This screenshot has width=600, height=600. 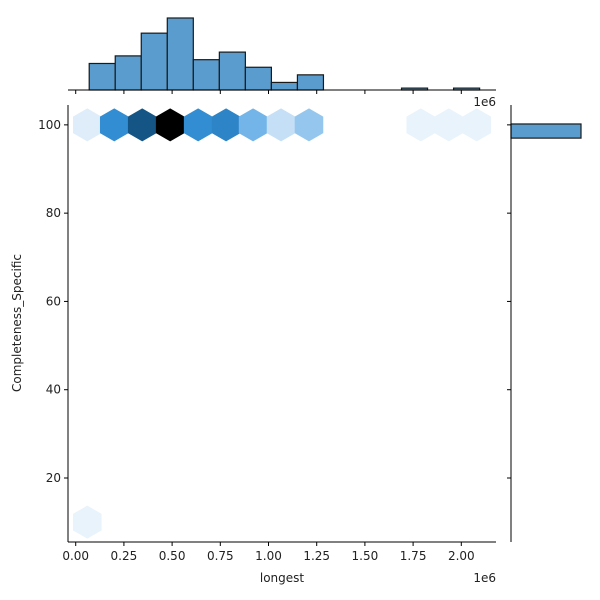 I want to click on x-tick-label-5: 1.25, so click(x=316, y=556).